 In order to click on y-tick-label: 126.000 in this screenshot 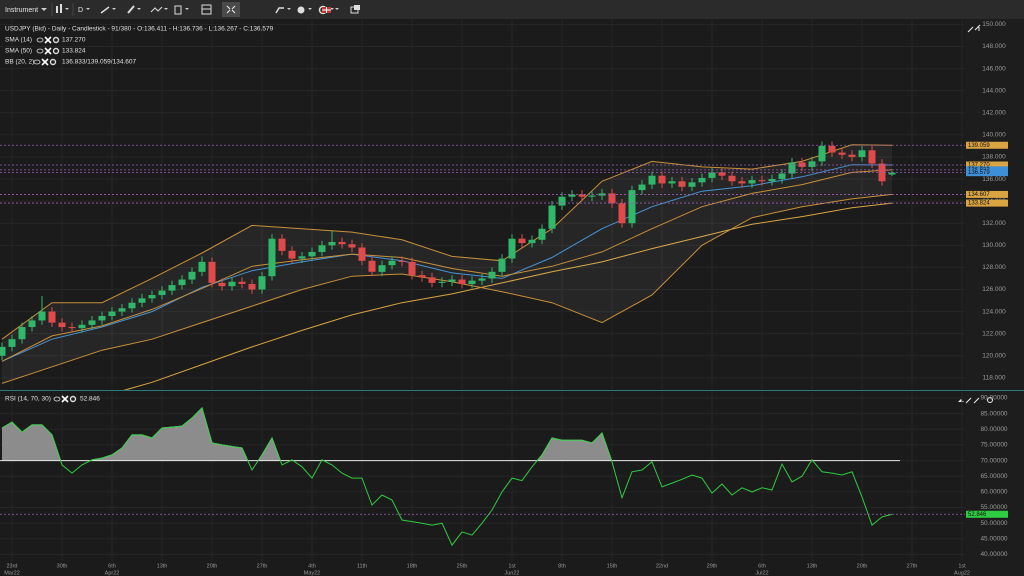, I will do `click(994, 289)`.